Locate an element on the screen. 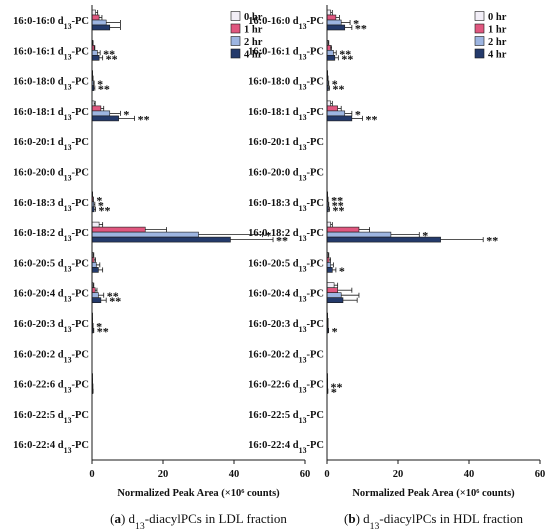 The height and width of the screenshot is (531, 550). category-label: 16:0-20:4 d13-PC is located at coordinates (51, 296).